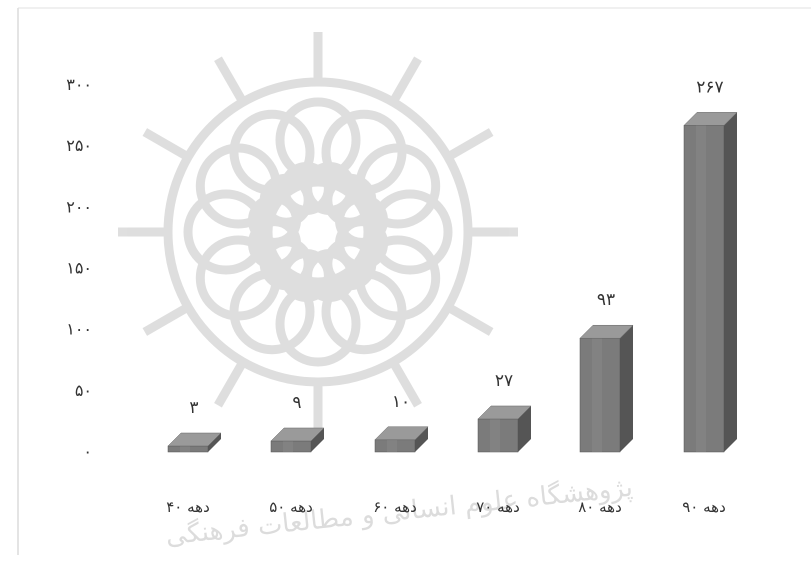 The image size is (811, 567). Describe the element at coordinates (600, 507) in the screenshot. I see `x-tick-label: دهه ۸۰` at that location.